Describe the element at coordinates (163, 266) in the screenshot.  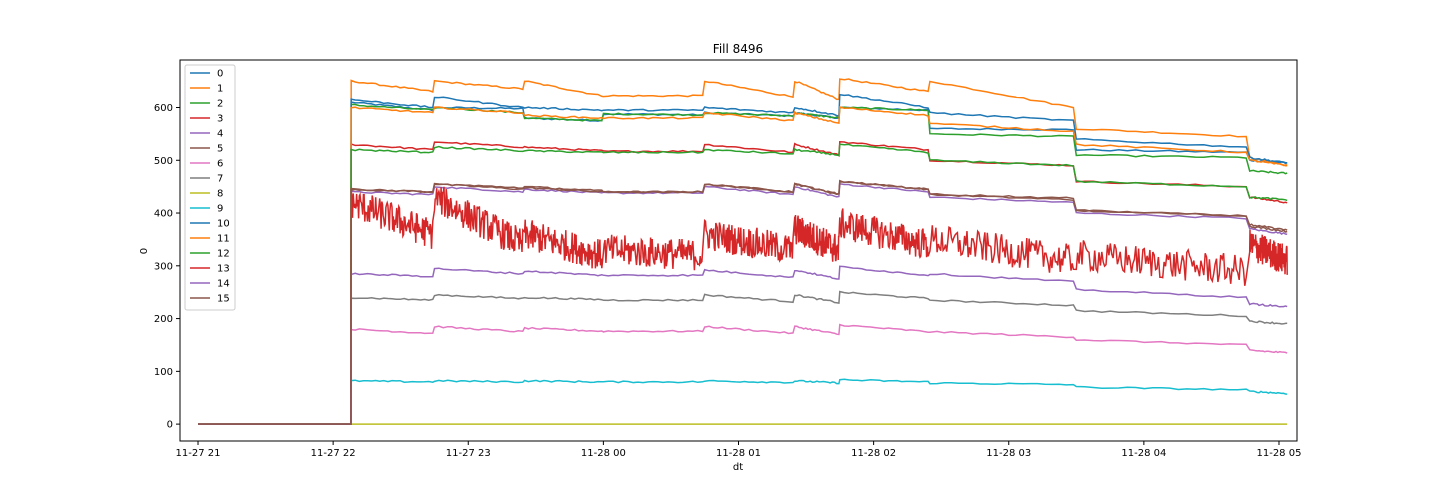
I see `y-tick-label: 300` at that location.